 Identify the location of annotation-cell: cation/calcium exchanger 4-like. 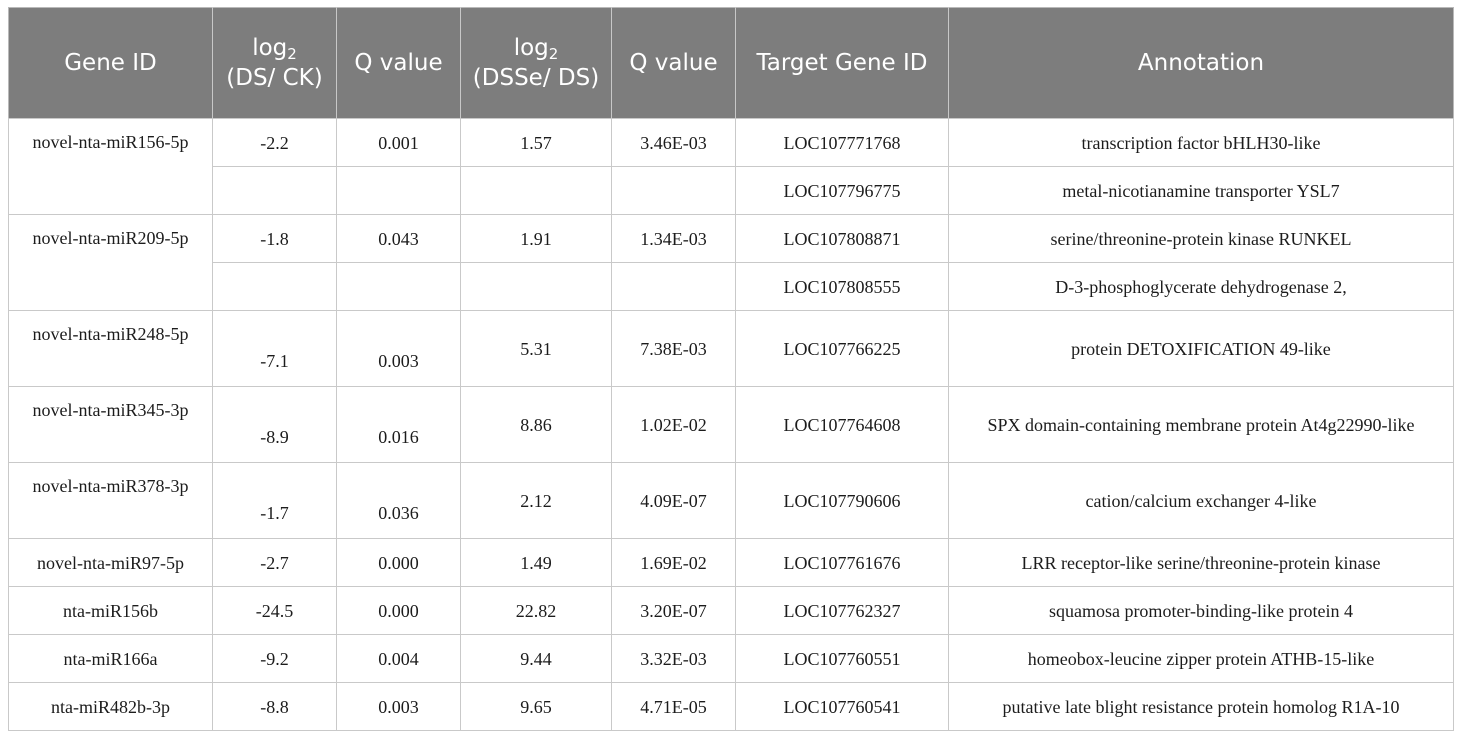
(1201, 500).